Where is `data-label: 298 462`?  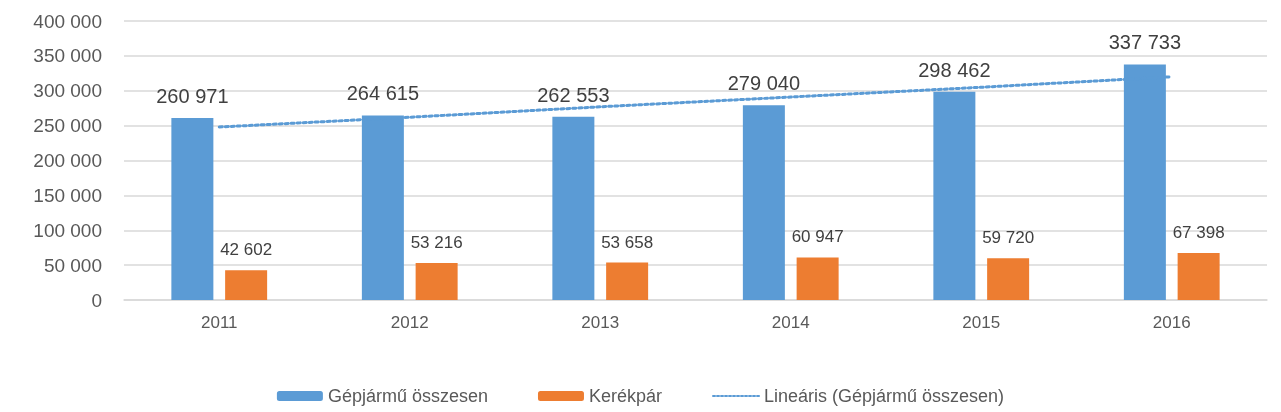 data-label: 298 462 is located at coordinates (954, 69).